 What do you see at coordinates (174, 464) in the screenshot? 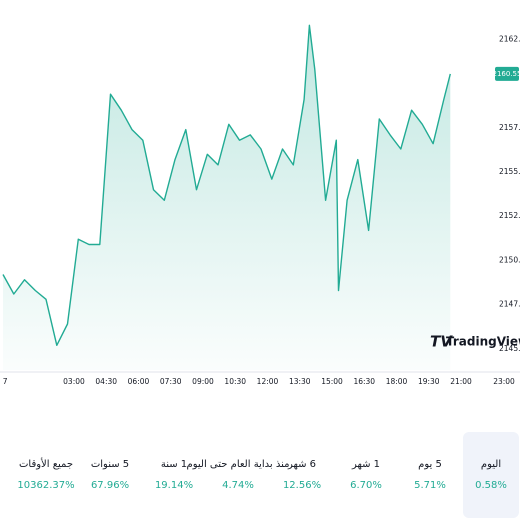
I see `period-label: 1 سنة` at bounding box center [174, 464].